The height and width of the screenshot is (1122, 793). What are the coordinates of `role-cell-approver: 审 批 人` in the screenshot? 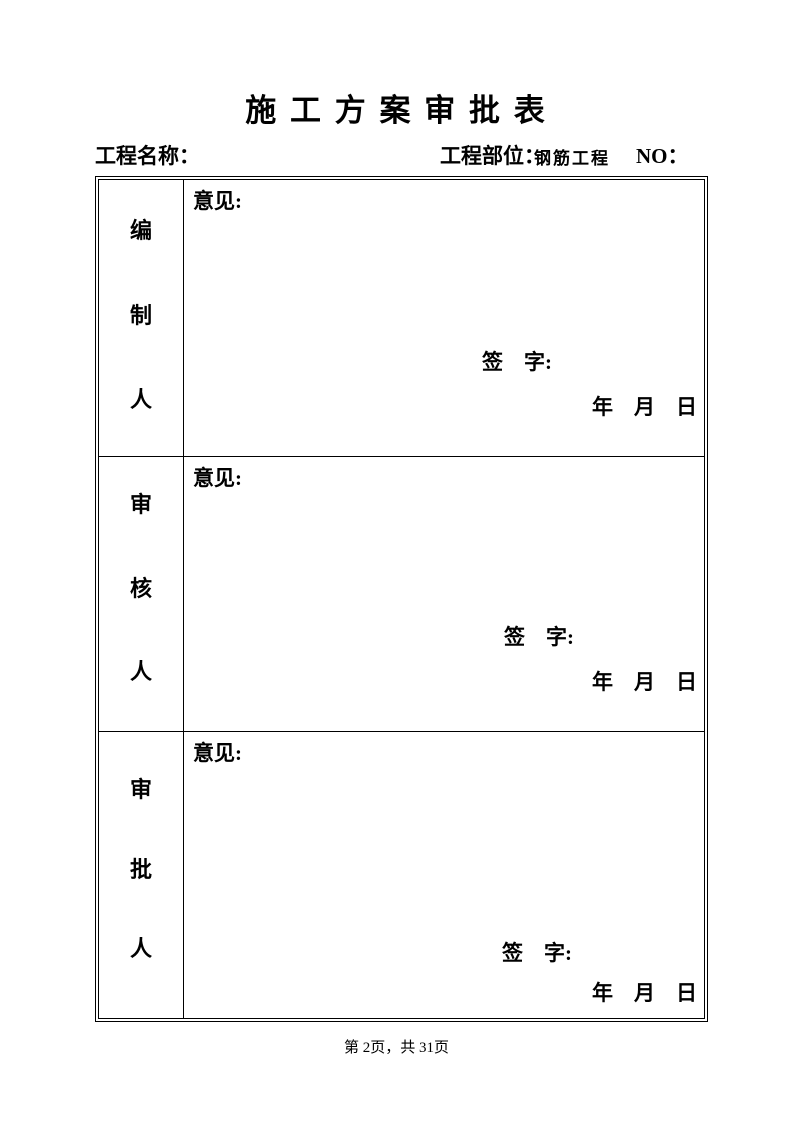 It's located at (141, 875).